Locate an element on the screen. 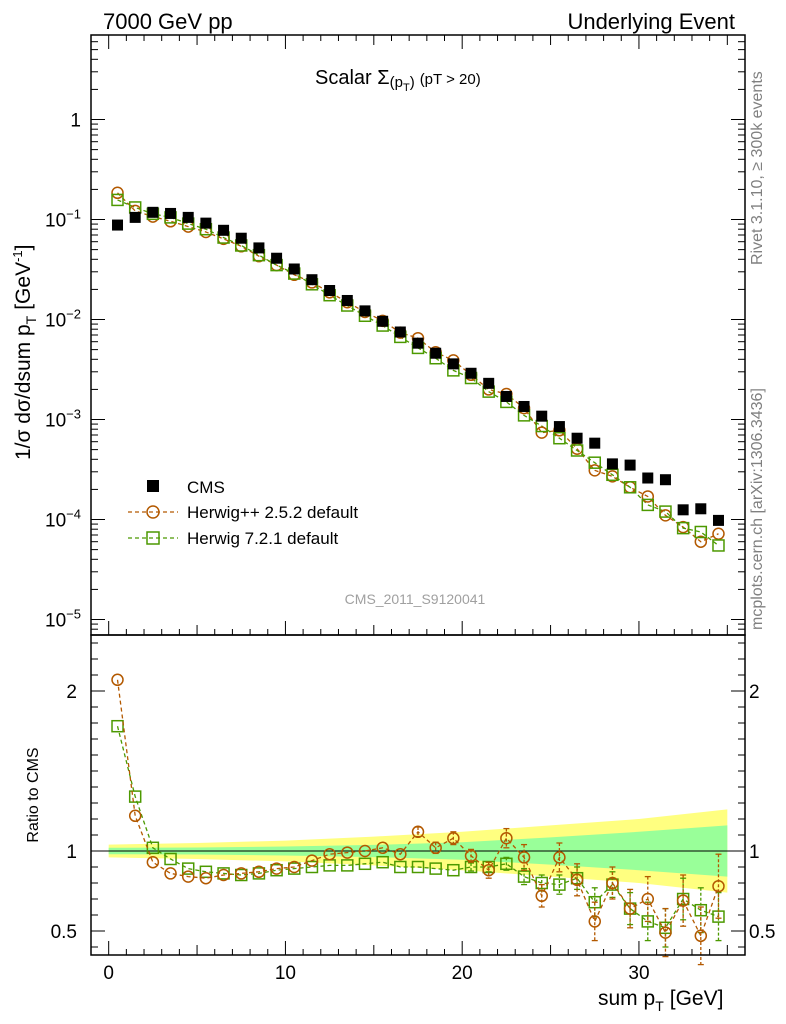 This screenshot has width=786, height=1024. header-right: Underlying Event is located at coordinates (651, 21).